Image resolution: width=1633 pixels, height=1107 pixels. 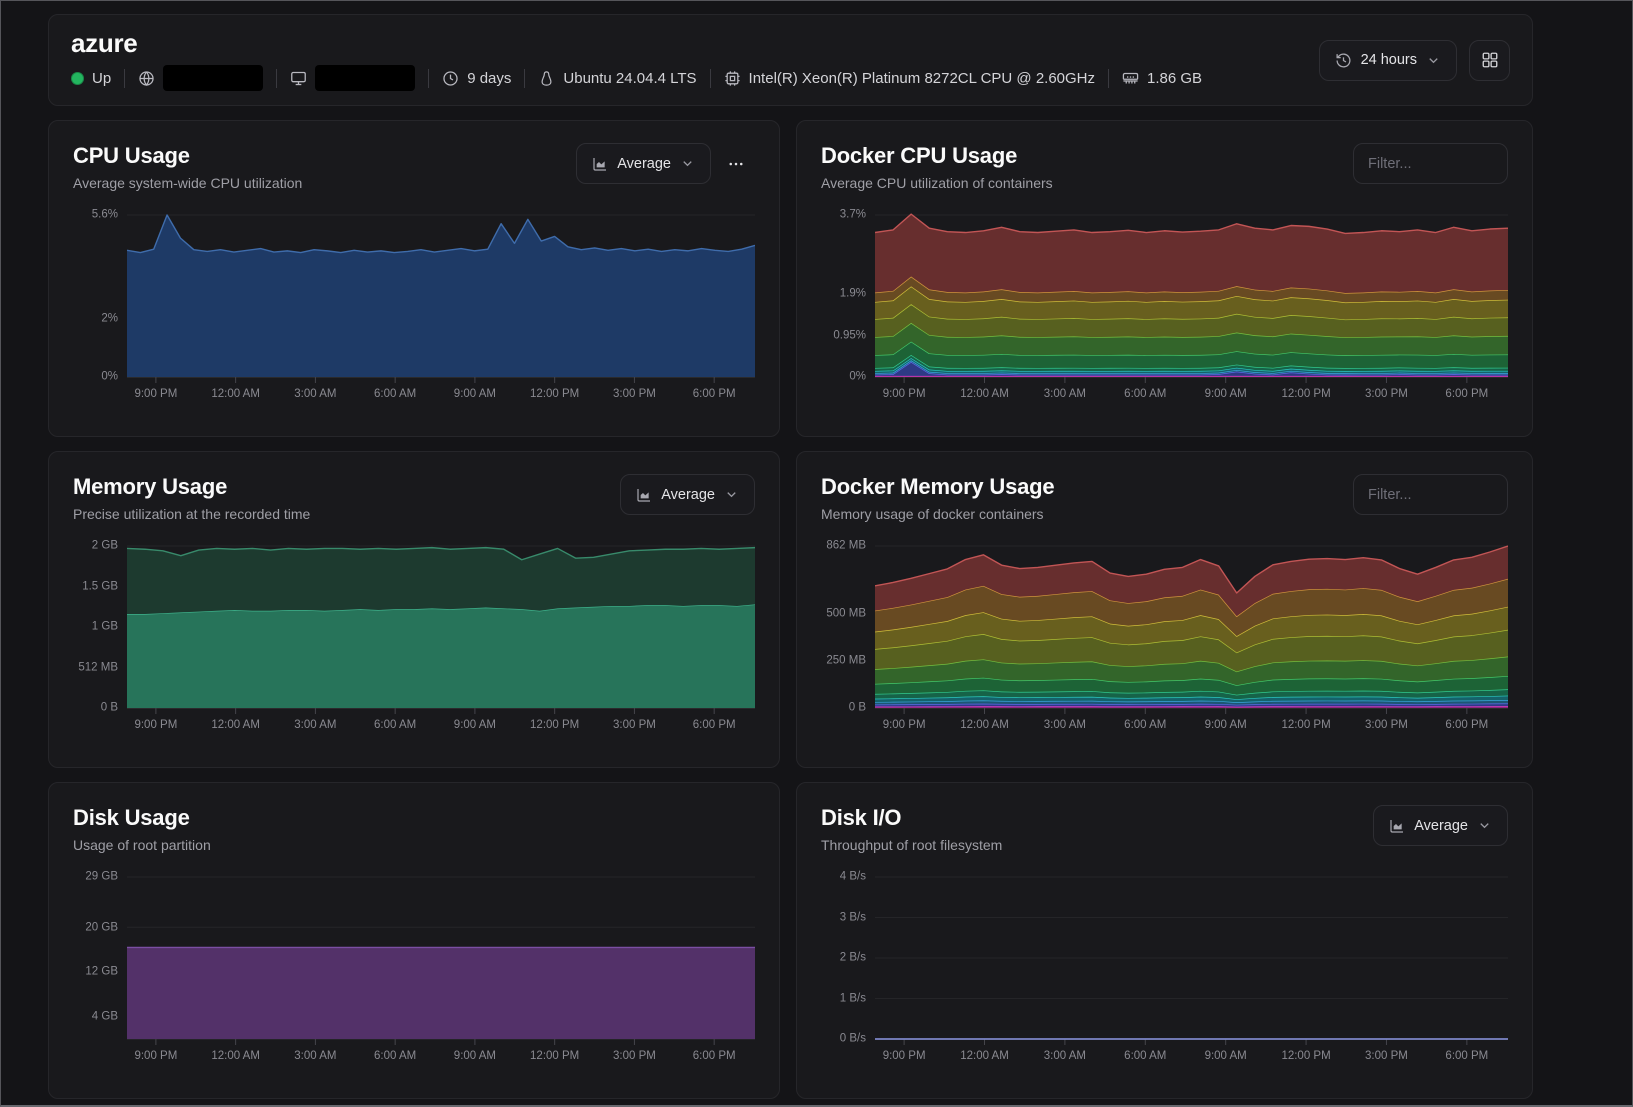 I want to click on redacted-hostname, so click(x=213, y=78).